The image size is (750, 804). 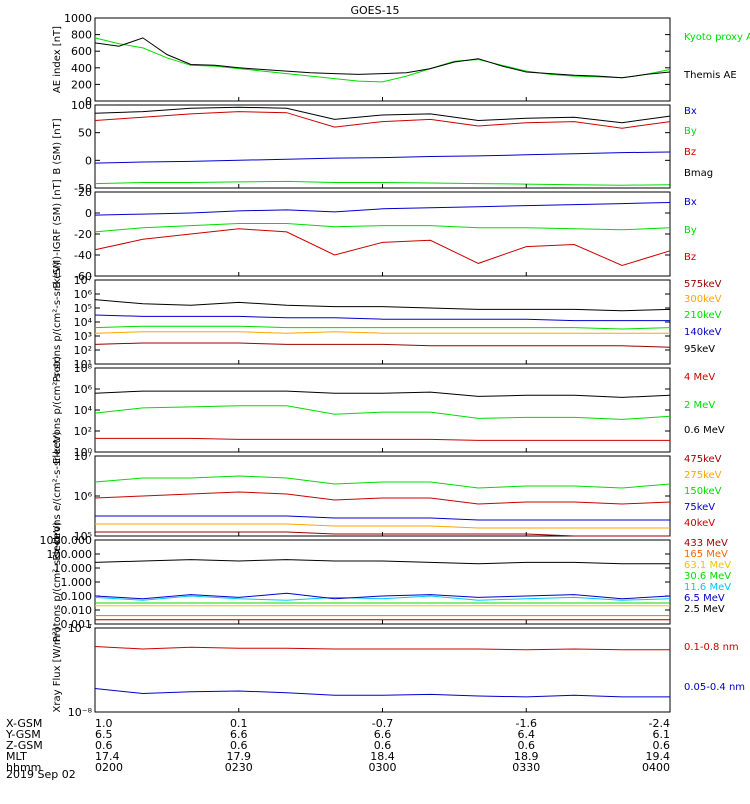 I want to click on x-row-label: Z-GSM, so click(x=24, y=745).